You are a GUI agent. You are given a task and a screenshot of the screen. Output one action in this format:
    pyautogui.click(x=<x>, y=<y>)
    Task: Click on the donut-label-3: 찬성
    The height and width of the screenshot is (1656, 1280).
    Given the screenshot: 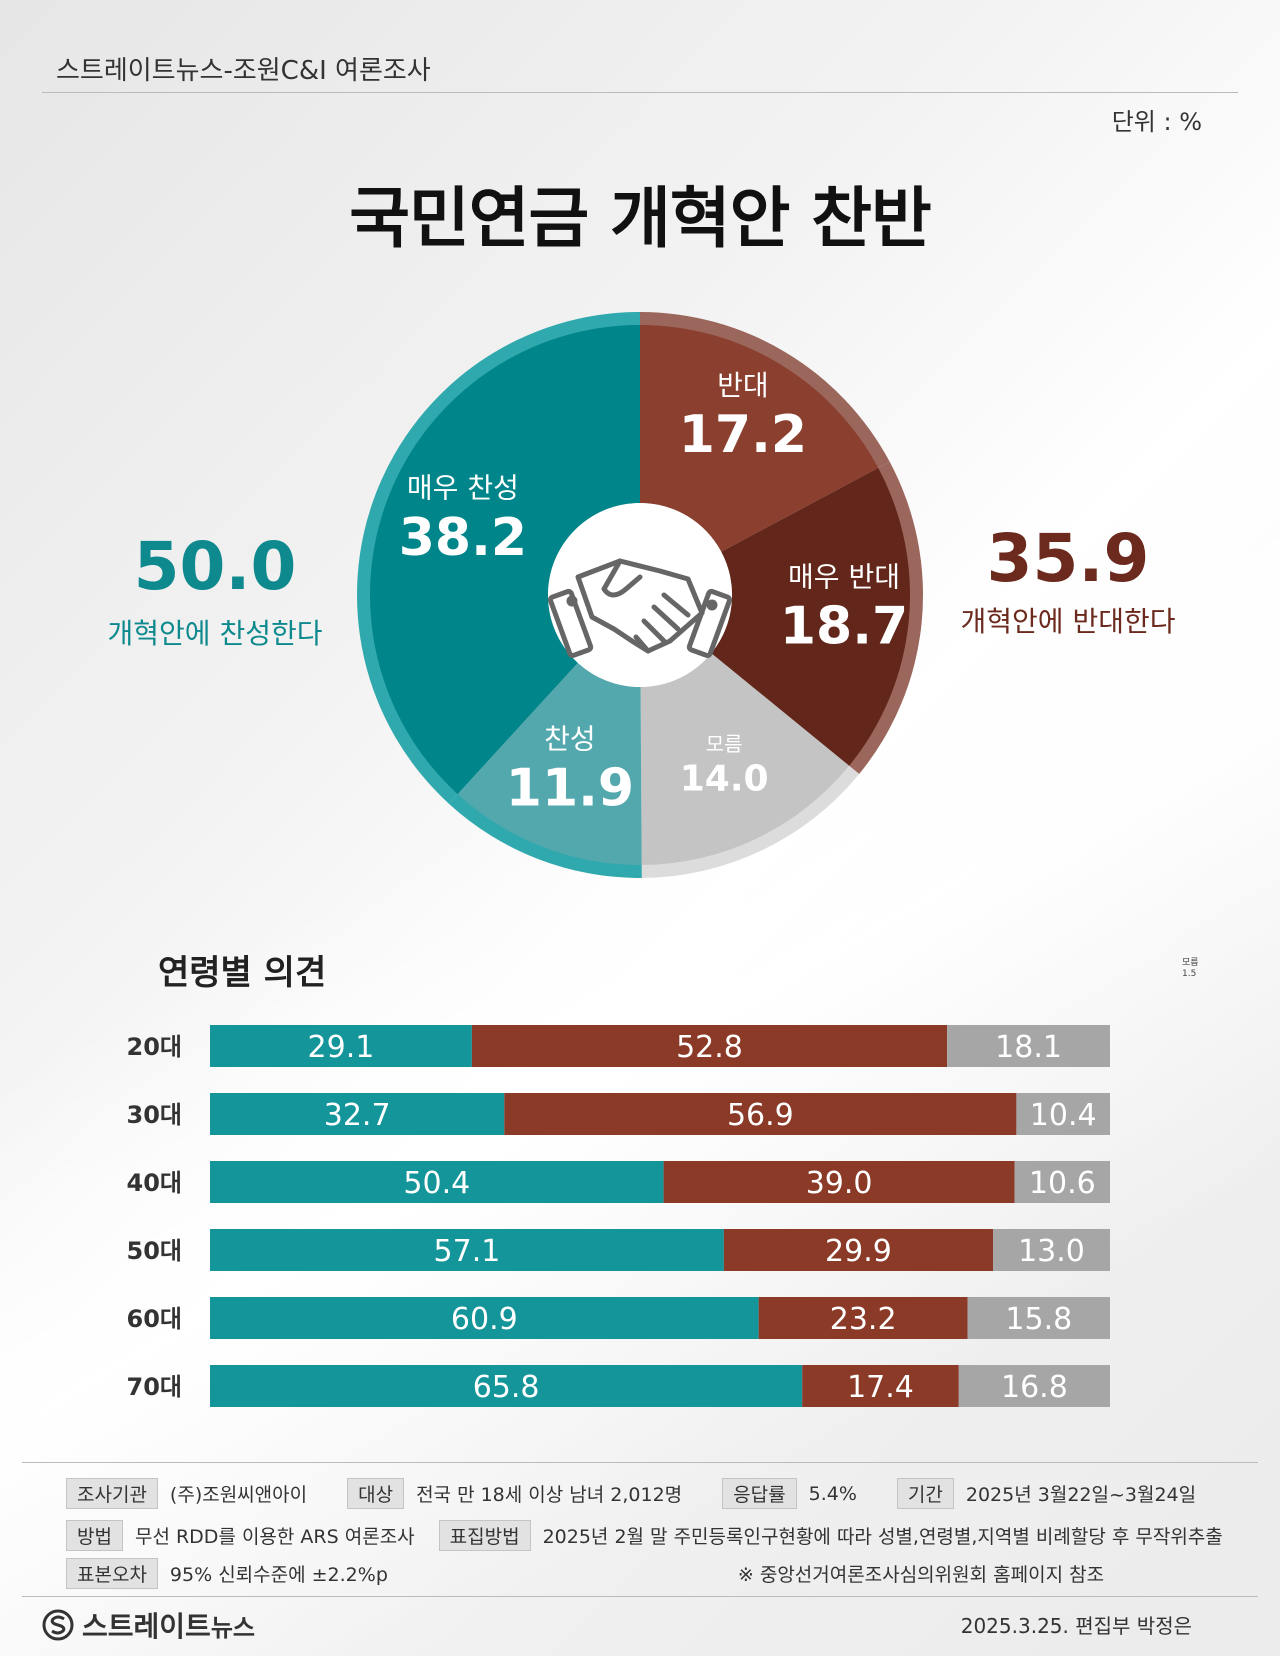 What is the action you would take?
    pyautogui.click(x=570, y=738)
    